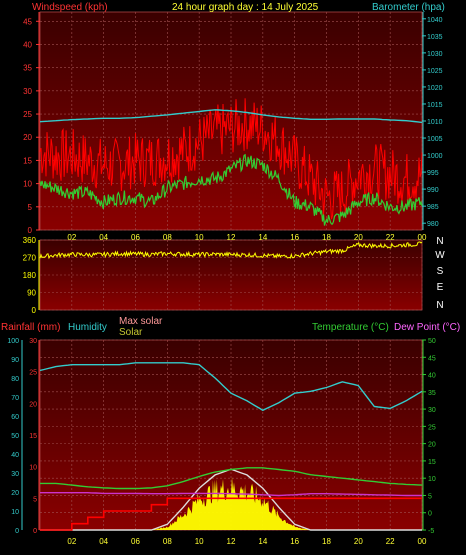  I want to click on temperature-tick-label: 5, so click(430, 496).